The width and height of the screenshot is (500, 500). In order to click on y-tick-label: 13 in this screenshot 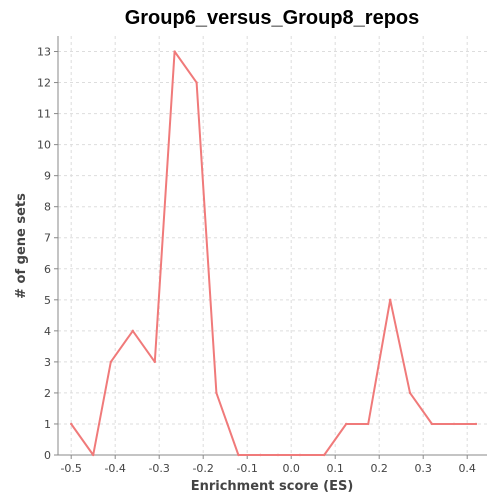, I will do `click(44, 52)`.